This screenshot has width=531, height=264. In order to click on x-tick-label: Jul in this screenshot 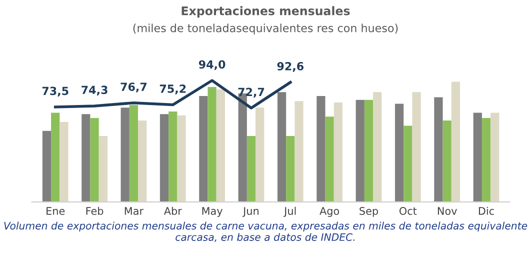, I will do `click(290, 211)`.